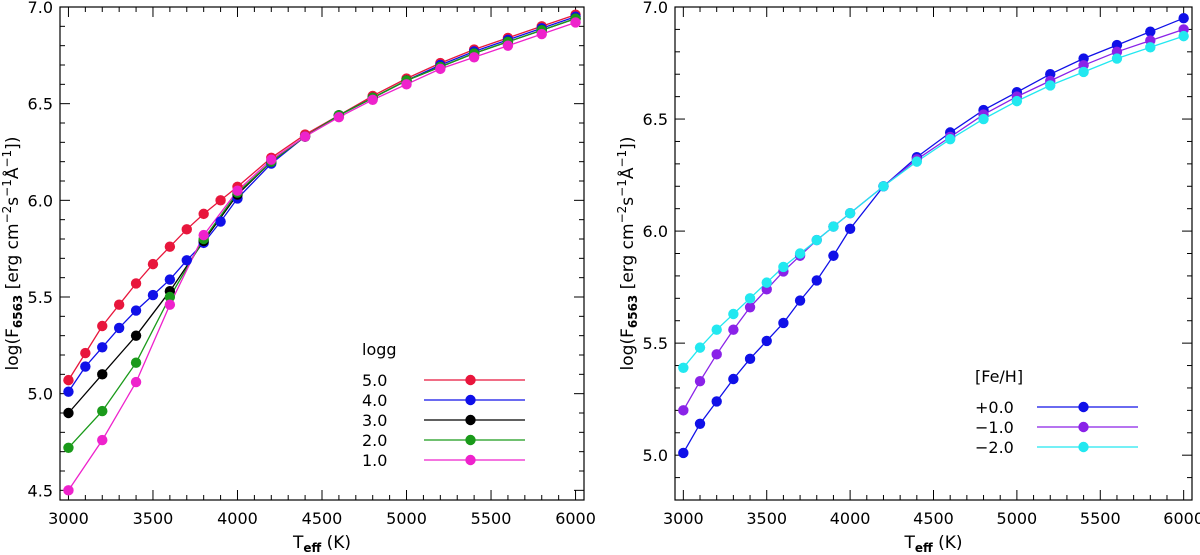 This screenshot has height=555, width=1200. Describe the element at coordinates (40, 490) in the screenshot. I see `y-tick-label: 4.5` at that location.